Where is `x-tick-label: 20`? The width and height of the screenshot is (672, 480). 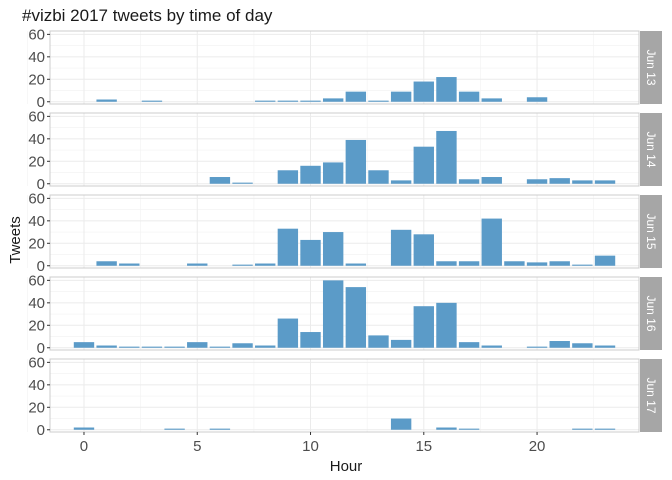 x-tick-label: 20 is located at coordinates (537, 446).